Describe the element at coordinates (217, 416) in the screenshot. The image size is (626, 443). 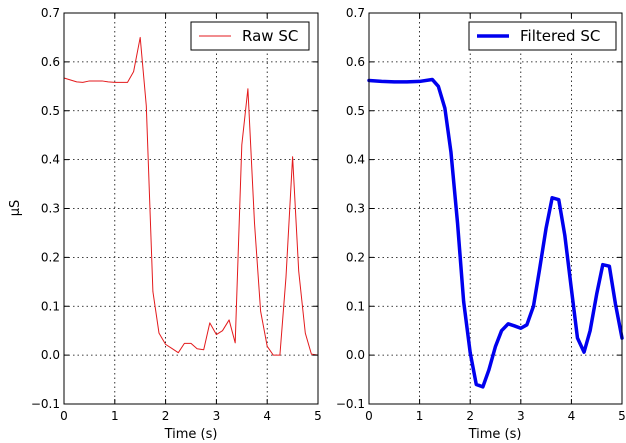
I see `raw-x-tick-label: 3` at that location.